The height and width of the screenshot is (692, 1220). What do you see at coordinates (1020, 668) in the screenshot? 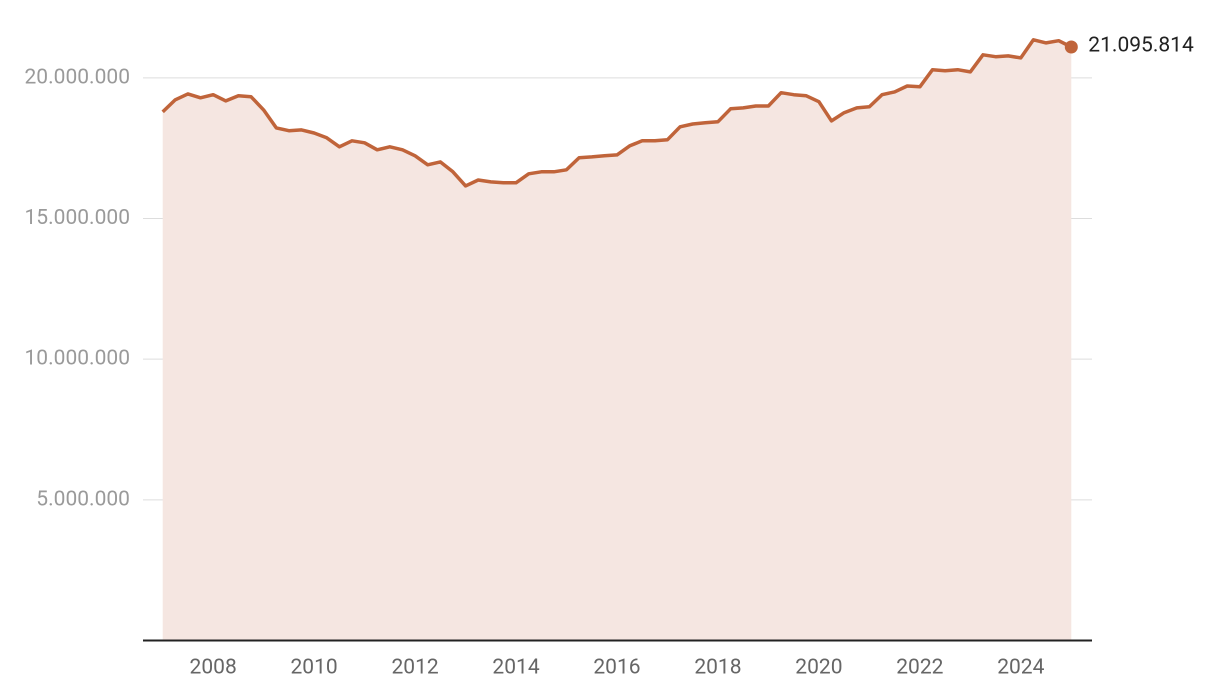
I see `x-tick-label: 2024` at bounding box center [1020, 668].